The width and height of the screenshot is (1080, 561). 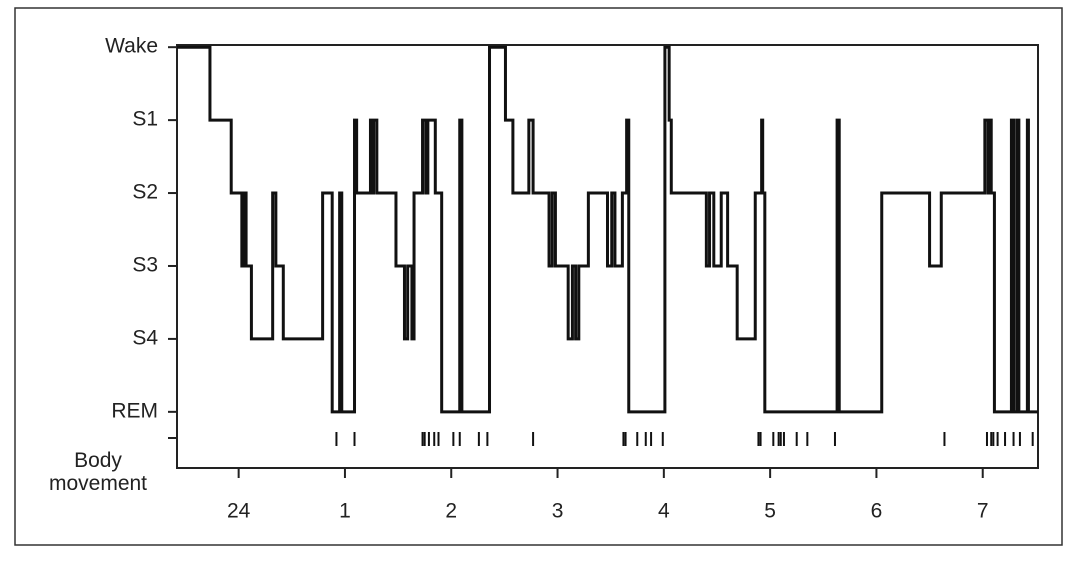 I want to click on body-movement-label: Body movement, so click(x=98, y=472).